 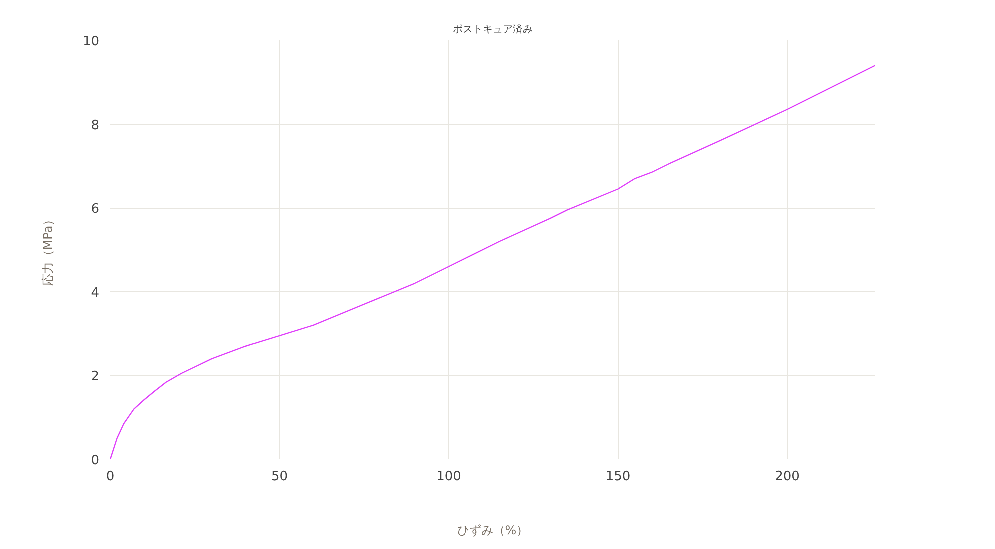 I want to click on y-tick-label: 6, so click(x=95, y=210).